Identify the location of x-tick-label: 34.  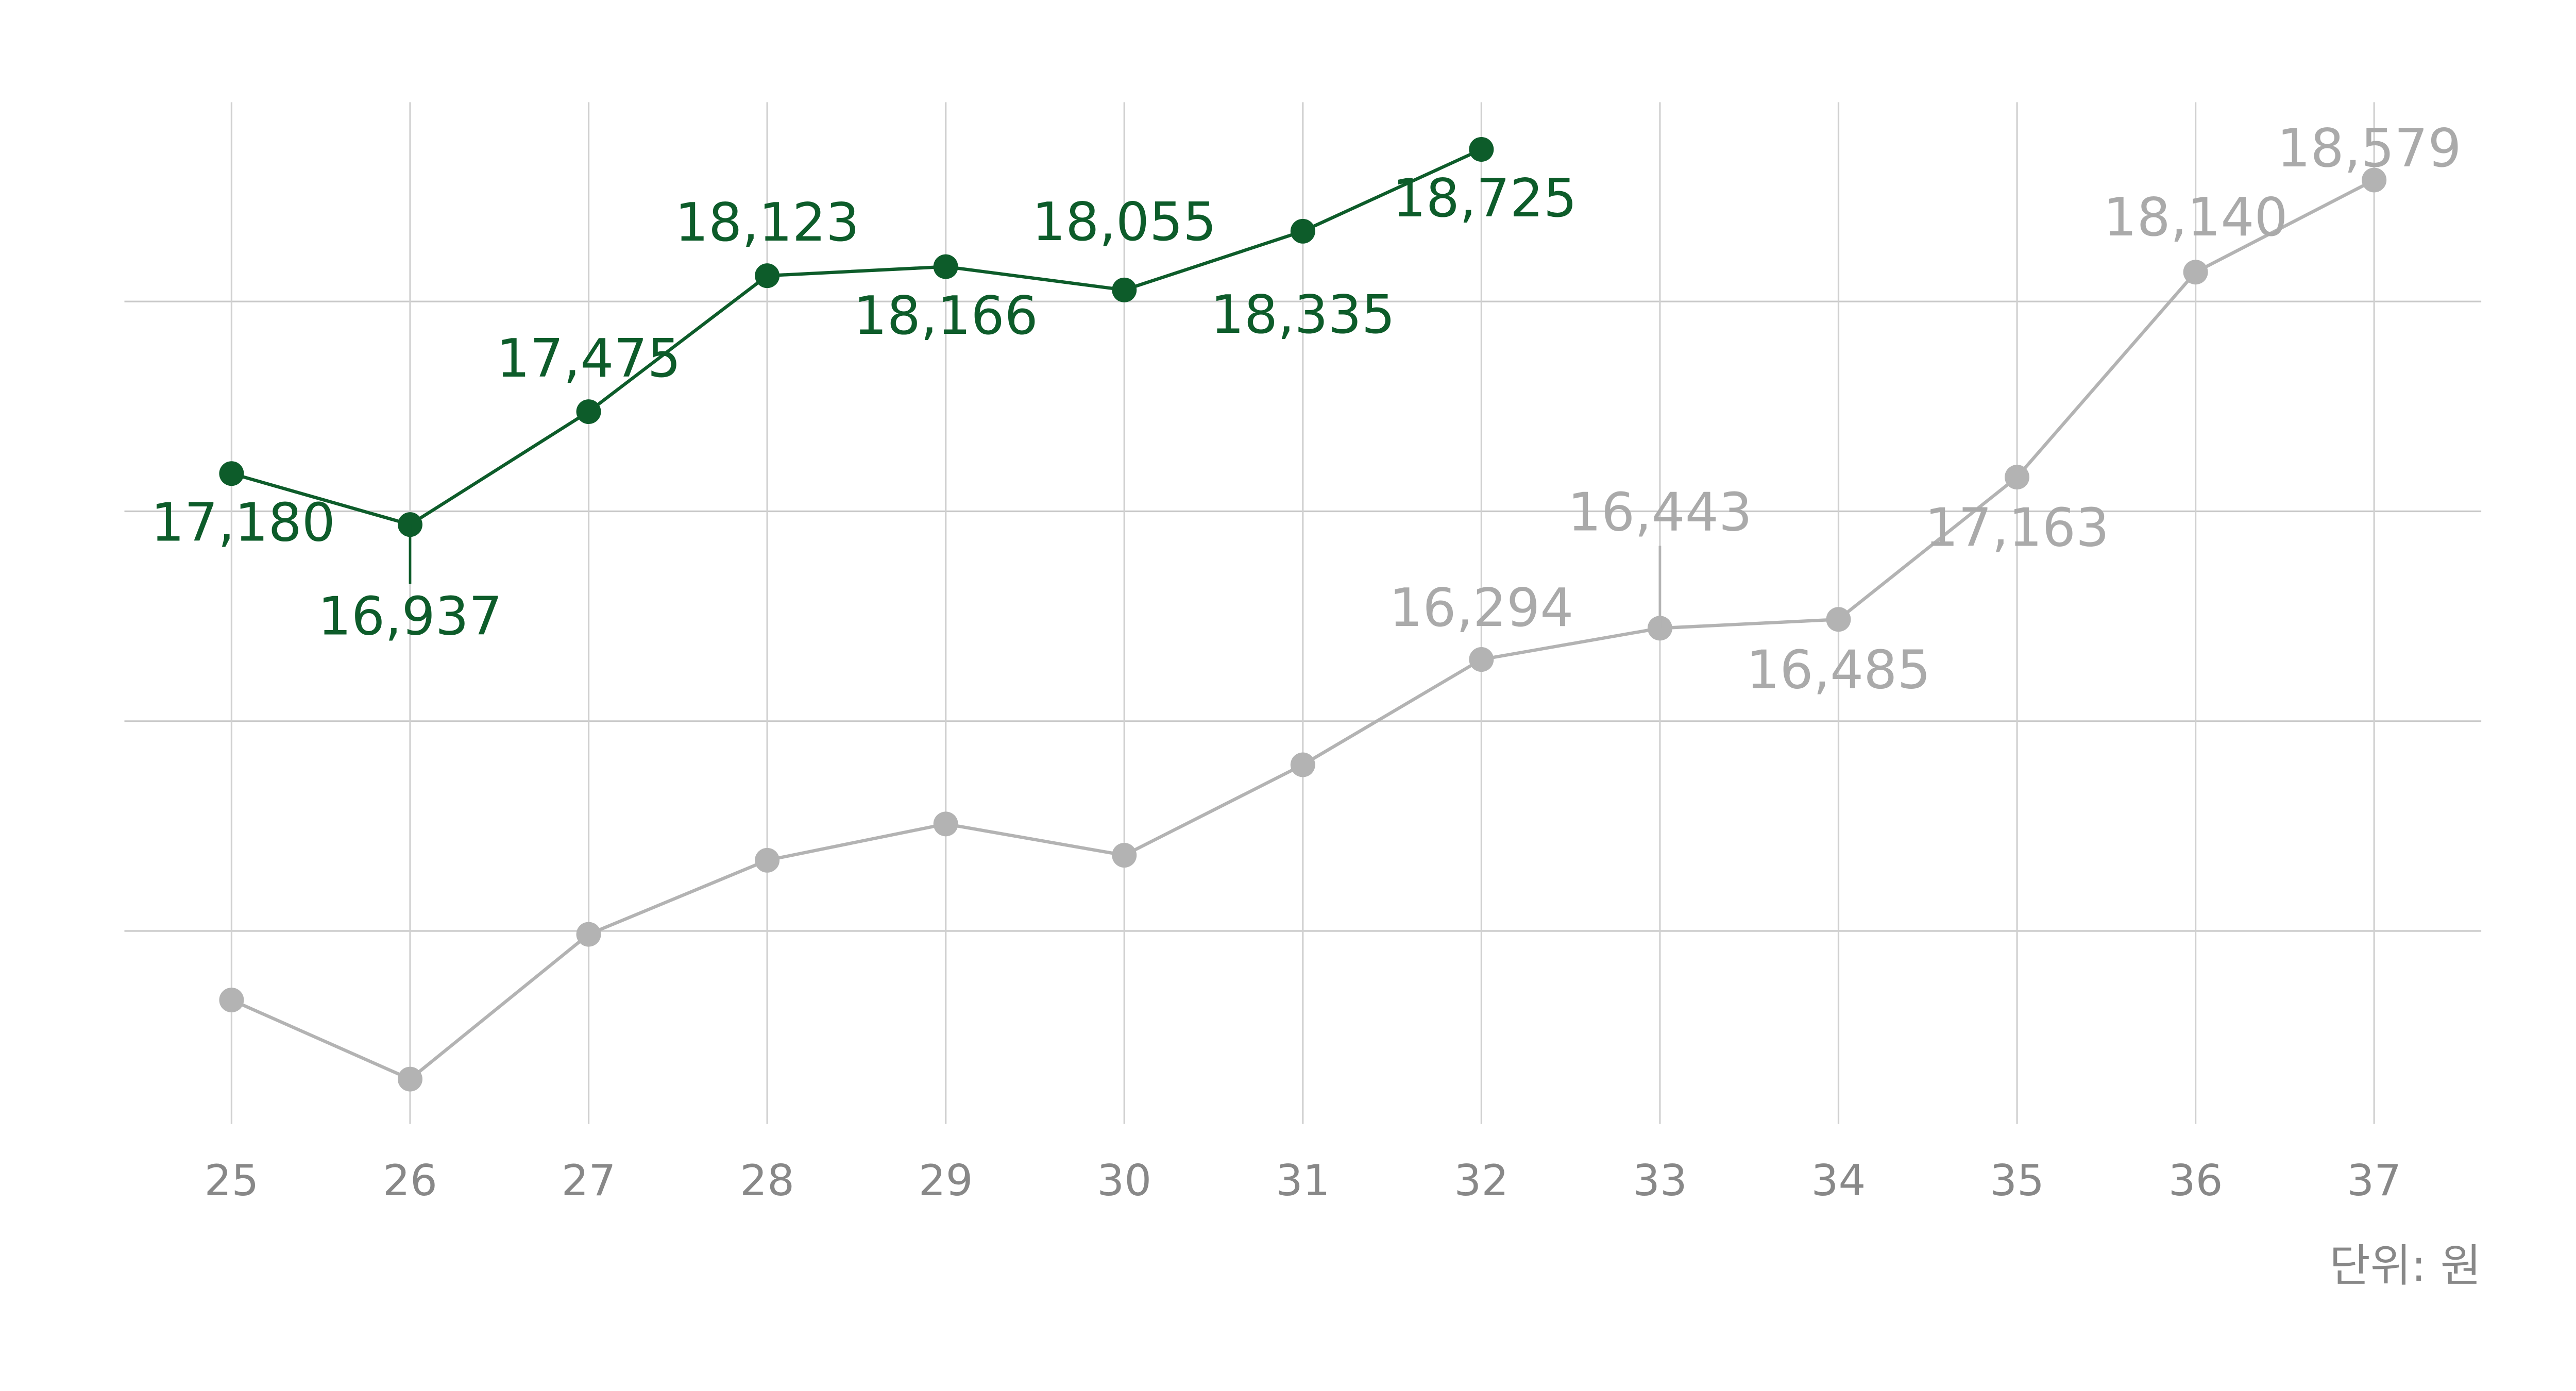
(1839, 1181).